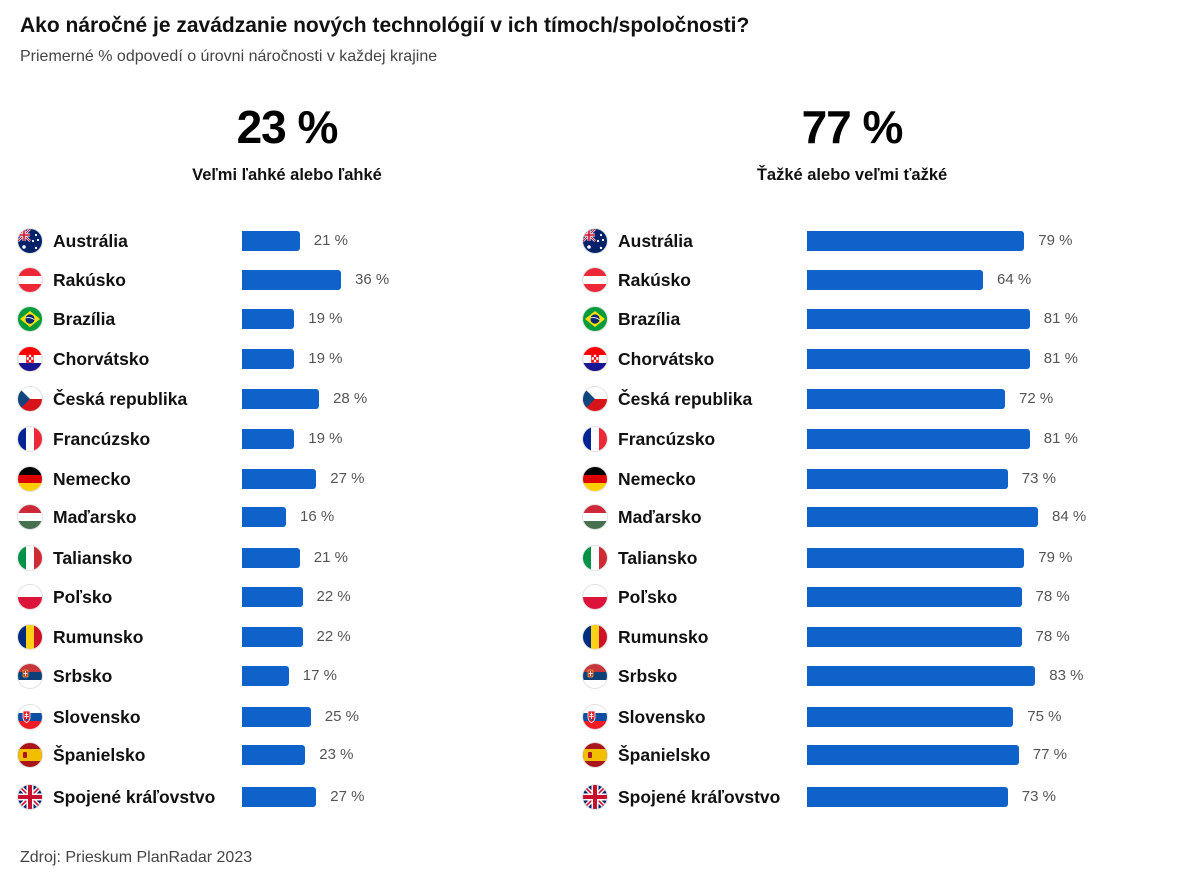  Describe the element at coordinates (333, 596) in the screenshot. I see `data-label: 22 %` at that location.